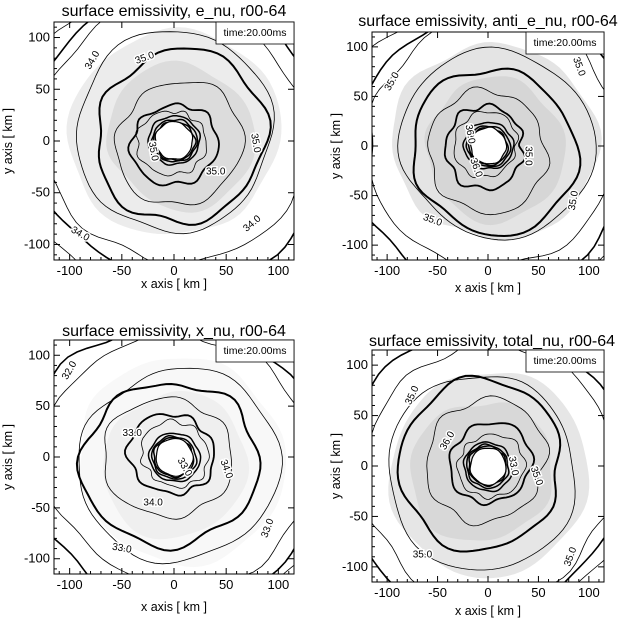 The height and width of the screenshot is (626, 626). What do you see at coordinates (153, 502) in the screenshot?
I see `contour-label: 34.0` at bounding box center [153, 502].